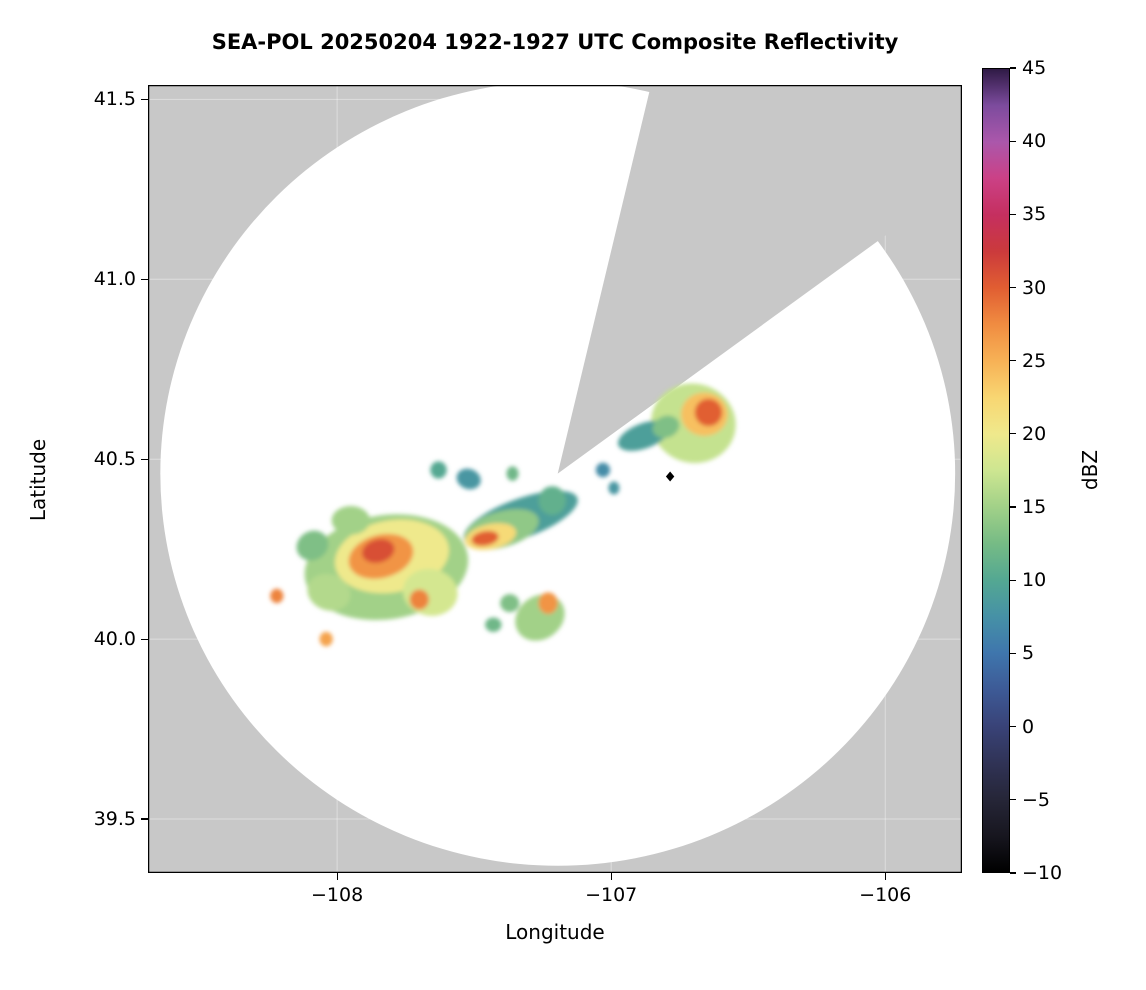 This screenshot has width=1146, height=990. I want to click on colorbar-tick-label: 15, so click(1034, 507).